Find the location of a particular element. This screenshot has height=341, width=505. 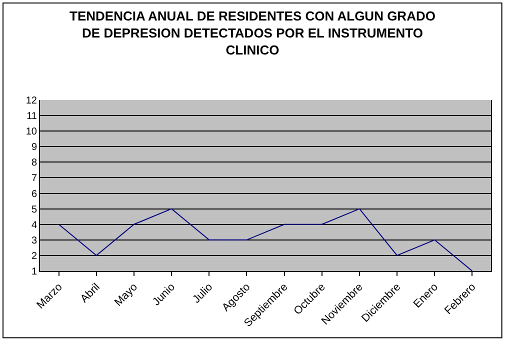

y-tick-label: 7 is located at coordinates (34, 178).